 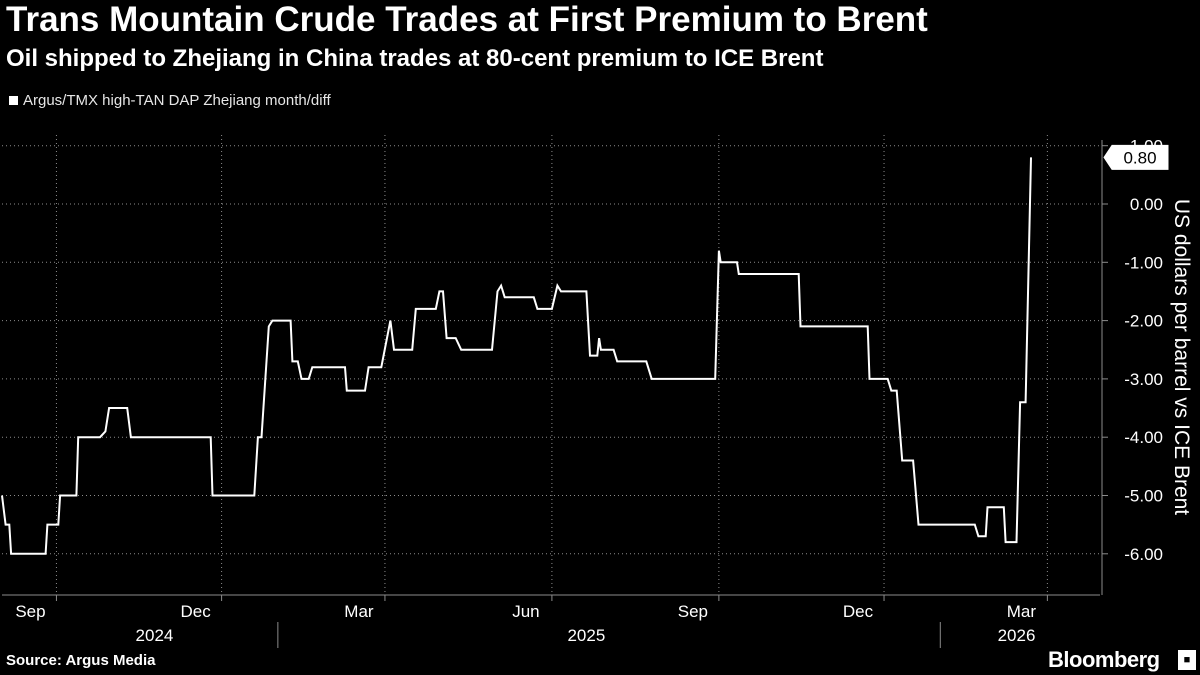 I want to click on y-tick-label: -4.00, so click(x=1143, y=437).